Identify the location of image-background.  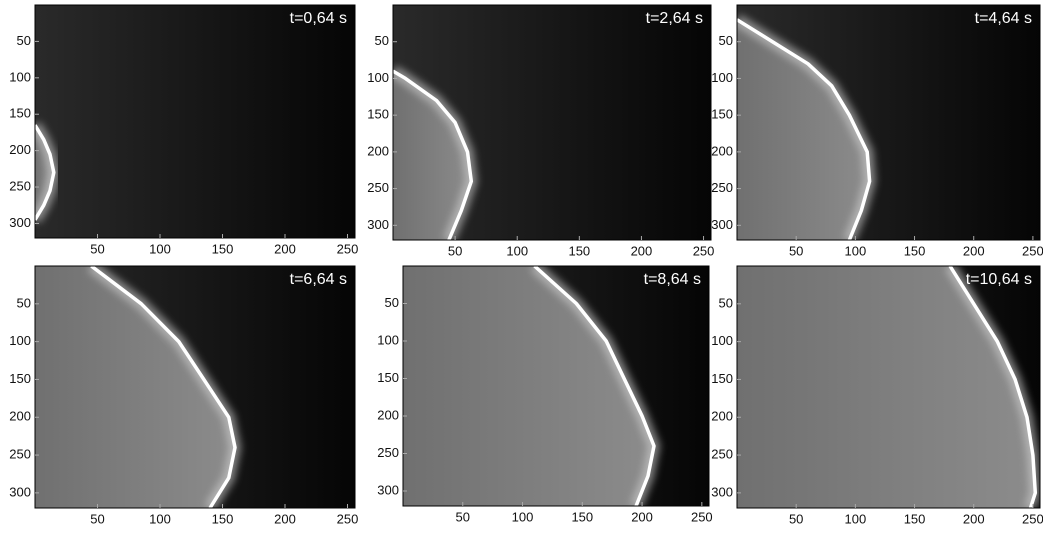
(195, 121).